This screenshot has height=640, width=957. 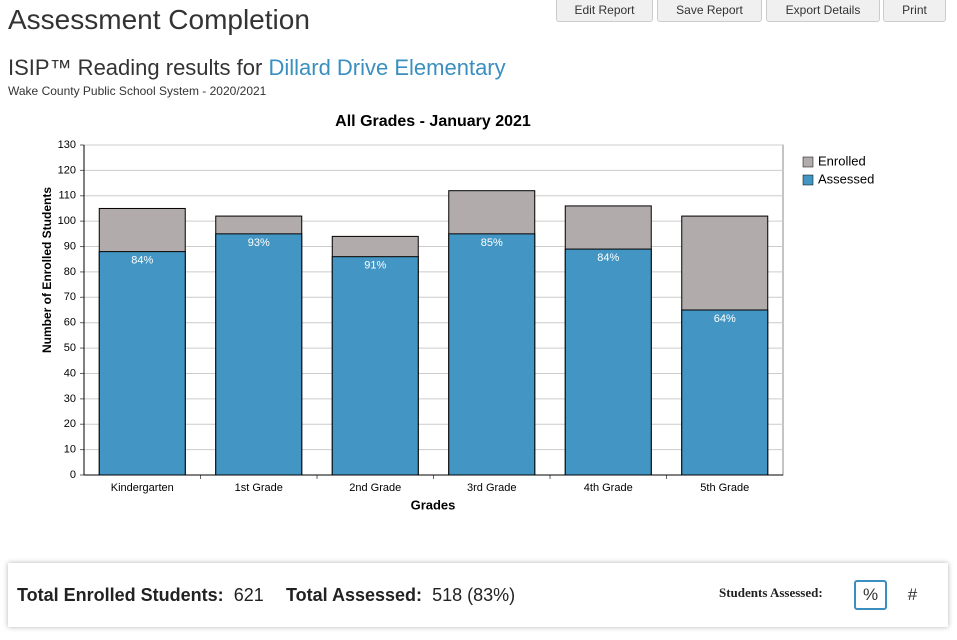 I want to click on x-tick-label: 2nd Grade, so click(x=375, y=488).